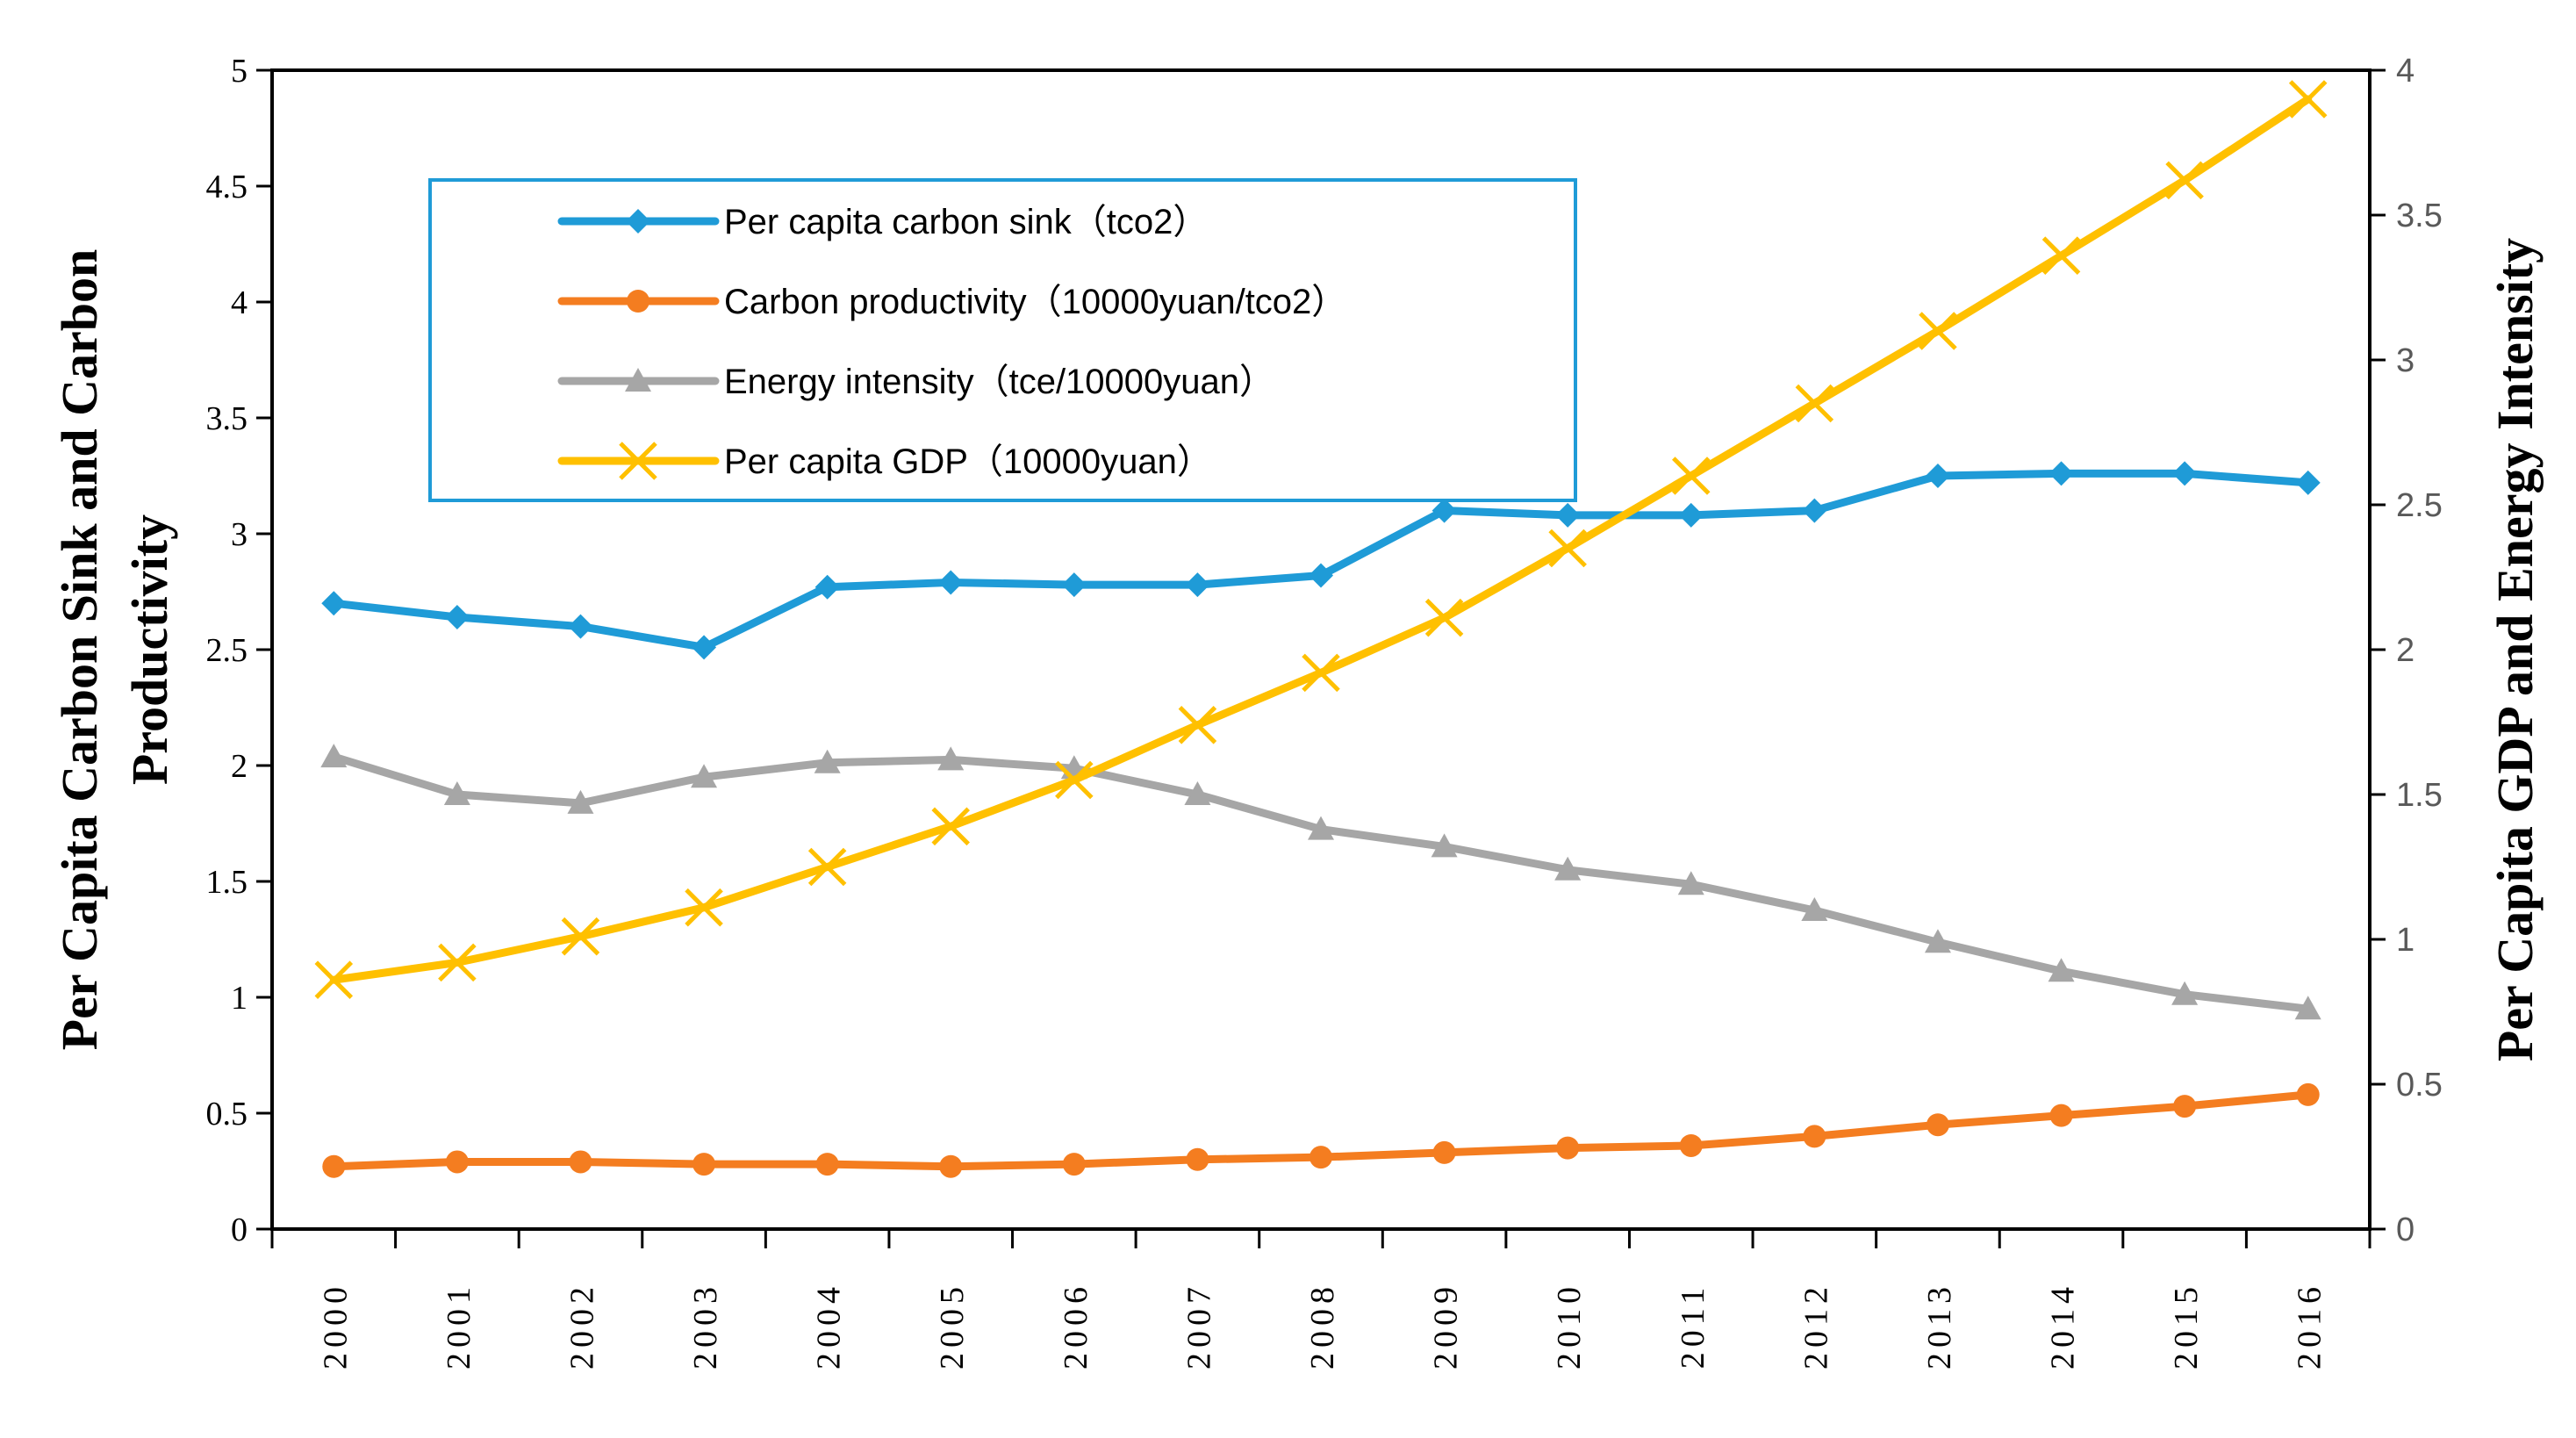 This screenshot has width=2576, height=1438. I want to click on left-tick-label: 1, so click(240, 998).